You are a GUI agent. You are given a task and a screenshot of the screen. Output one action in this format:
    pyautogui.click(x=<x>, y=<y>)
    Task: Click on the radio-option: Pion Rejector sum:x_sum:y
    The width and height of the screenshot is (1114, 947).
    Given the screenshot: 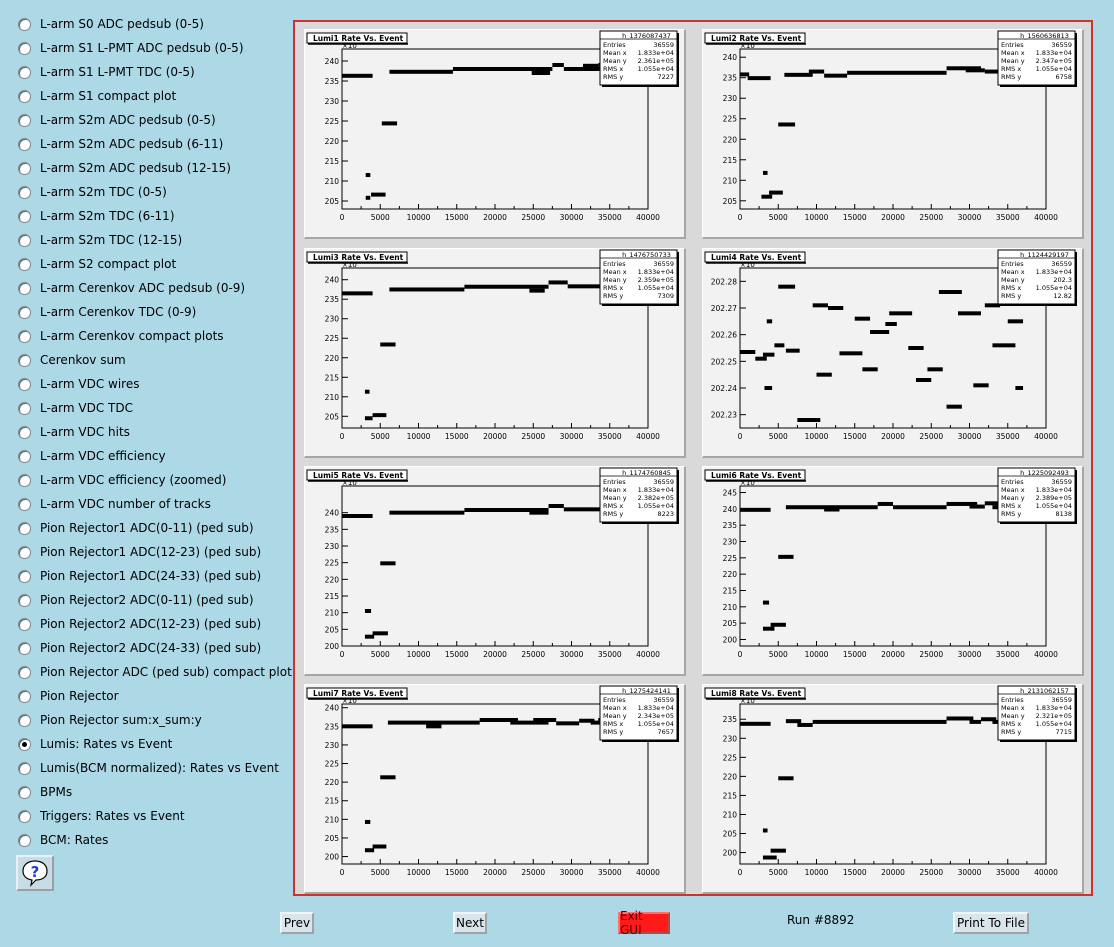 What is the action you would take?
    pyautogui.click(x=151, y=720)
    